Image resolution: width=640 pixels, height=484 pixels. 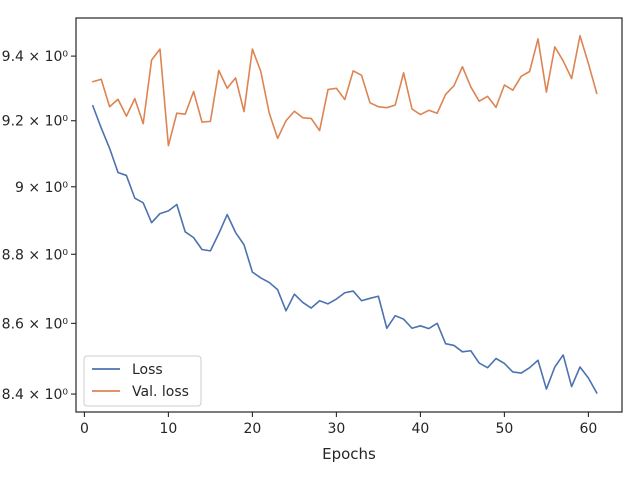 What do you see at coordinates (420, 429) in the screenshot?
I see `x-tick-label: 40` at bounding box center [420, 429].